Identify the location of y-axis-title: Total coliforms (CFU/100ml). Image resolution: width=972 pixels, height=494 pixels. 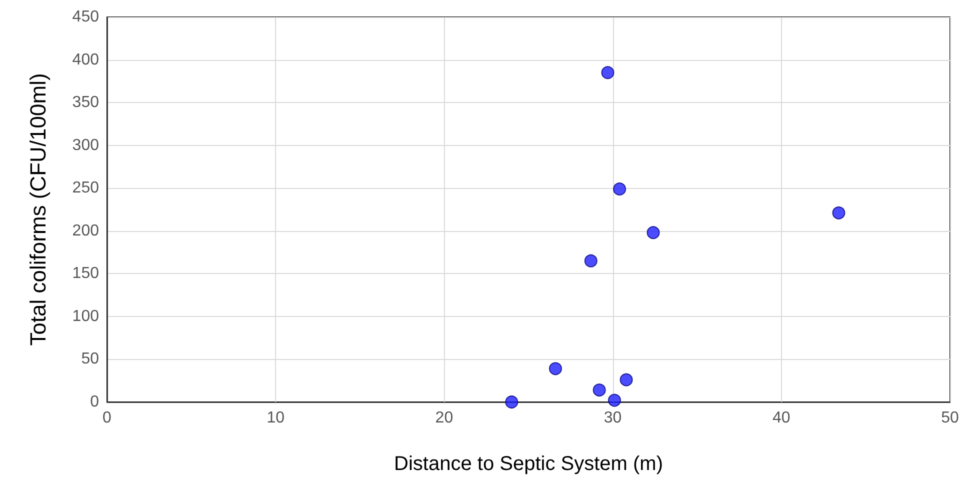
(38, 209).